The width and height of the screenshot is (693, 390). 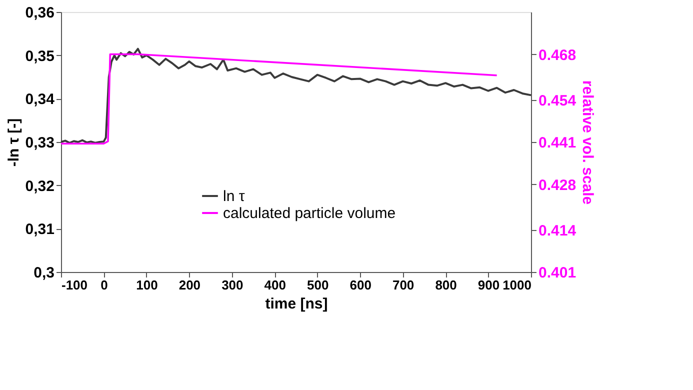 What do you see at coordinates (39, 186) in the screenshot?
I see `y-tick-label: 0,32` at bounding box center [39, 186].